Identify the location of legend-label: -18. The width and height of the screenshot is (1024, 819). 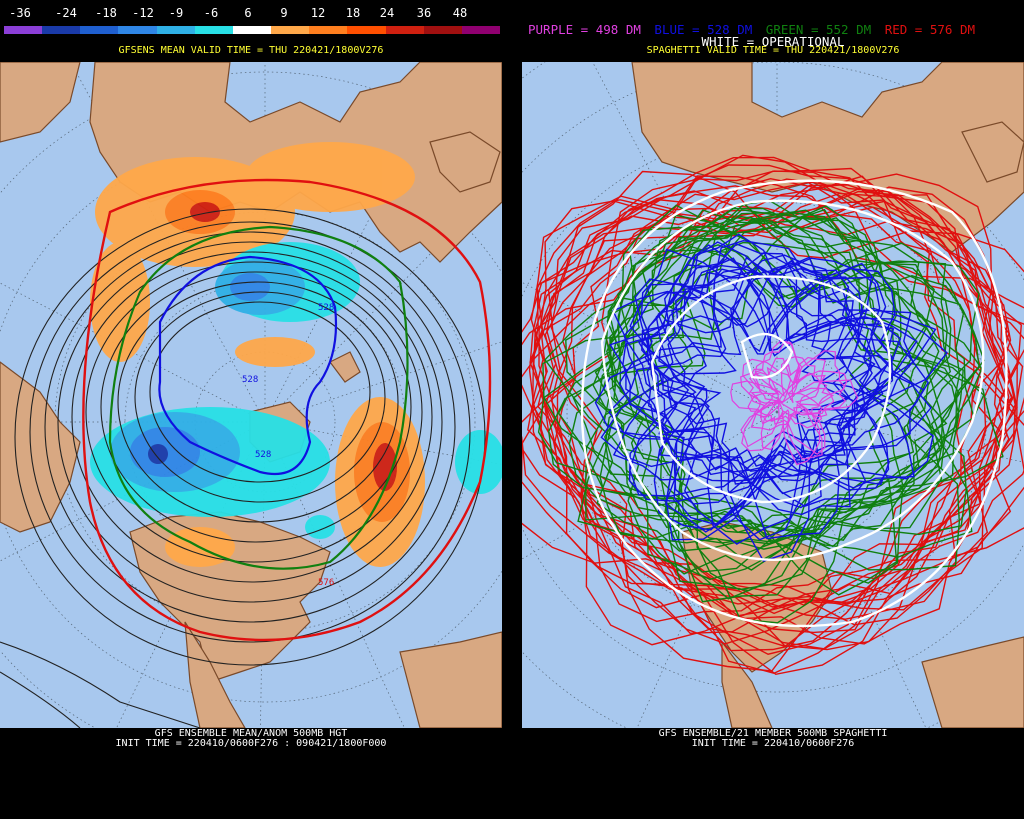
(106, 13).